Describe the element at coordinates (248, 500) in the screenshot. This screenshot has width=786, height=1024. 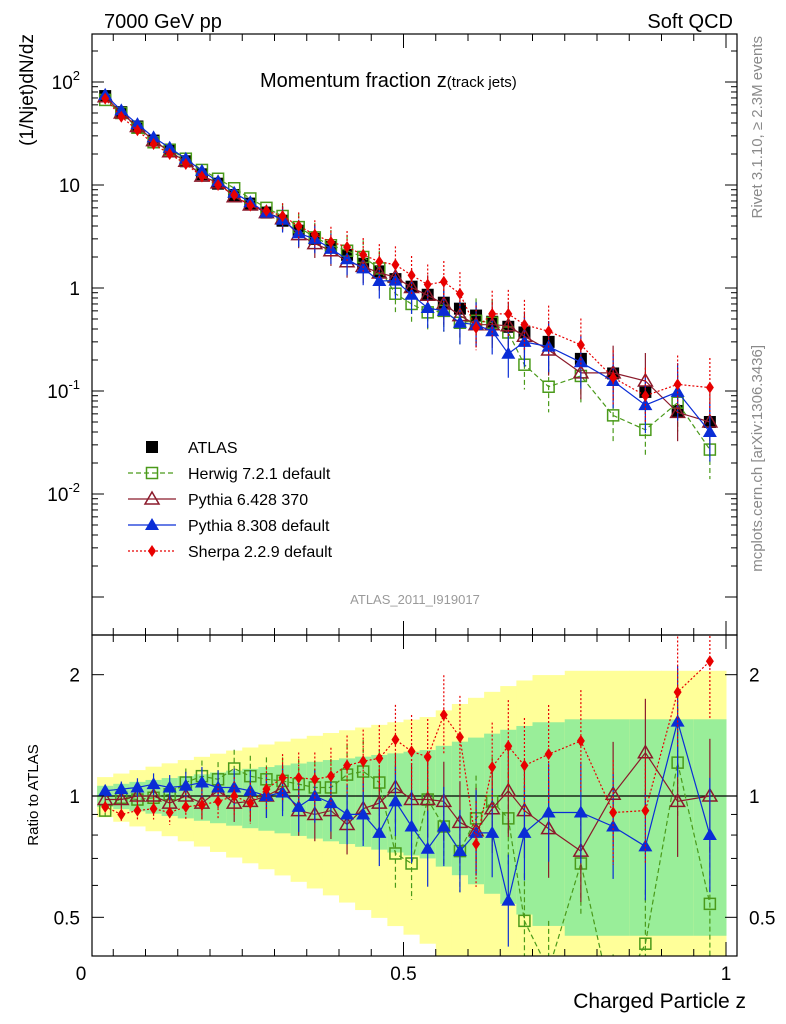
I see `legend-label: Pythia 6.428 370` at that location.